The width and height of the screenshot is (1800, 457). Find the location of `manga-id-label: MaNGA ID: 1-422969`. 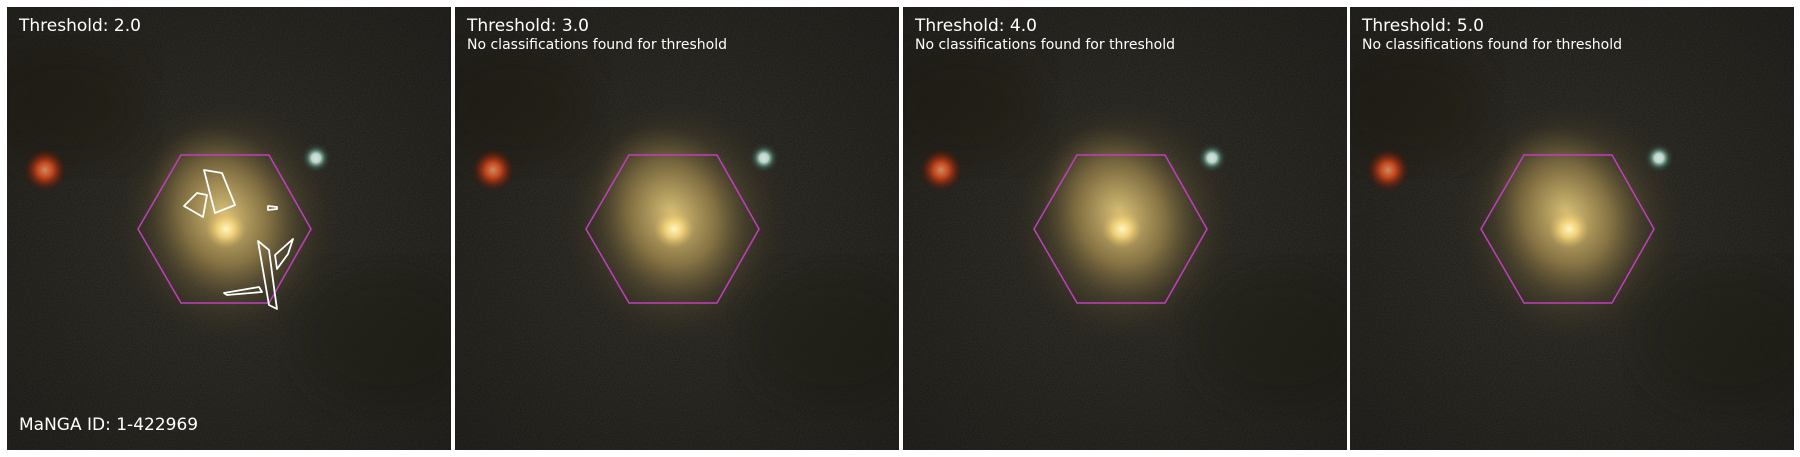

manga-id-label: MaNGA ID: 1-422969 is located at coordinates (109, 425).